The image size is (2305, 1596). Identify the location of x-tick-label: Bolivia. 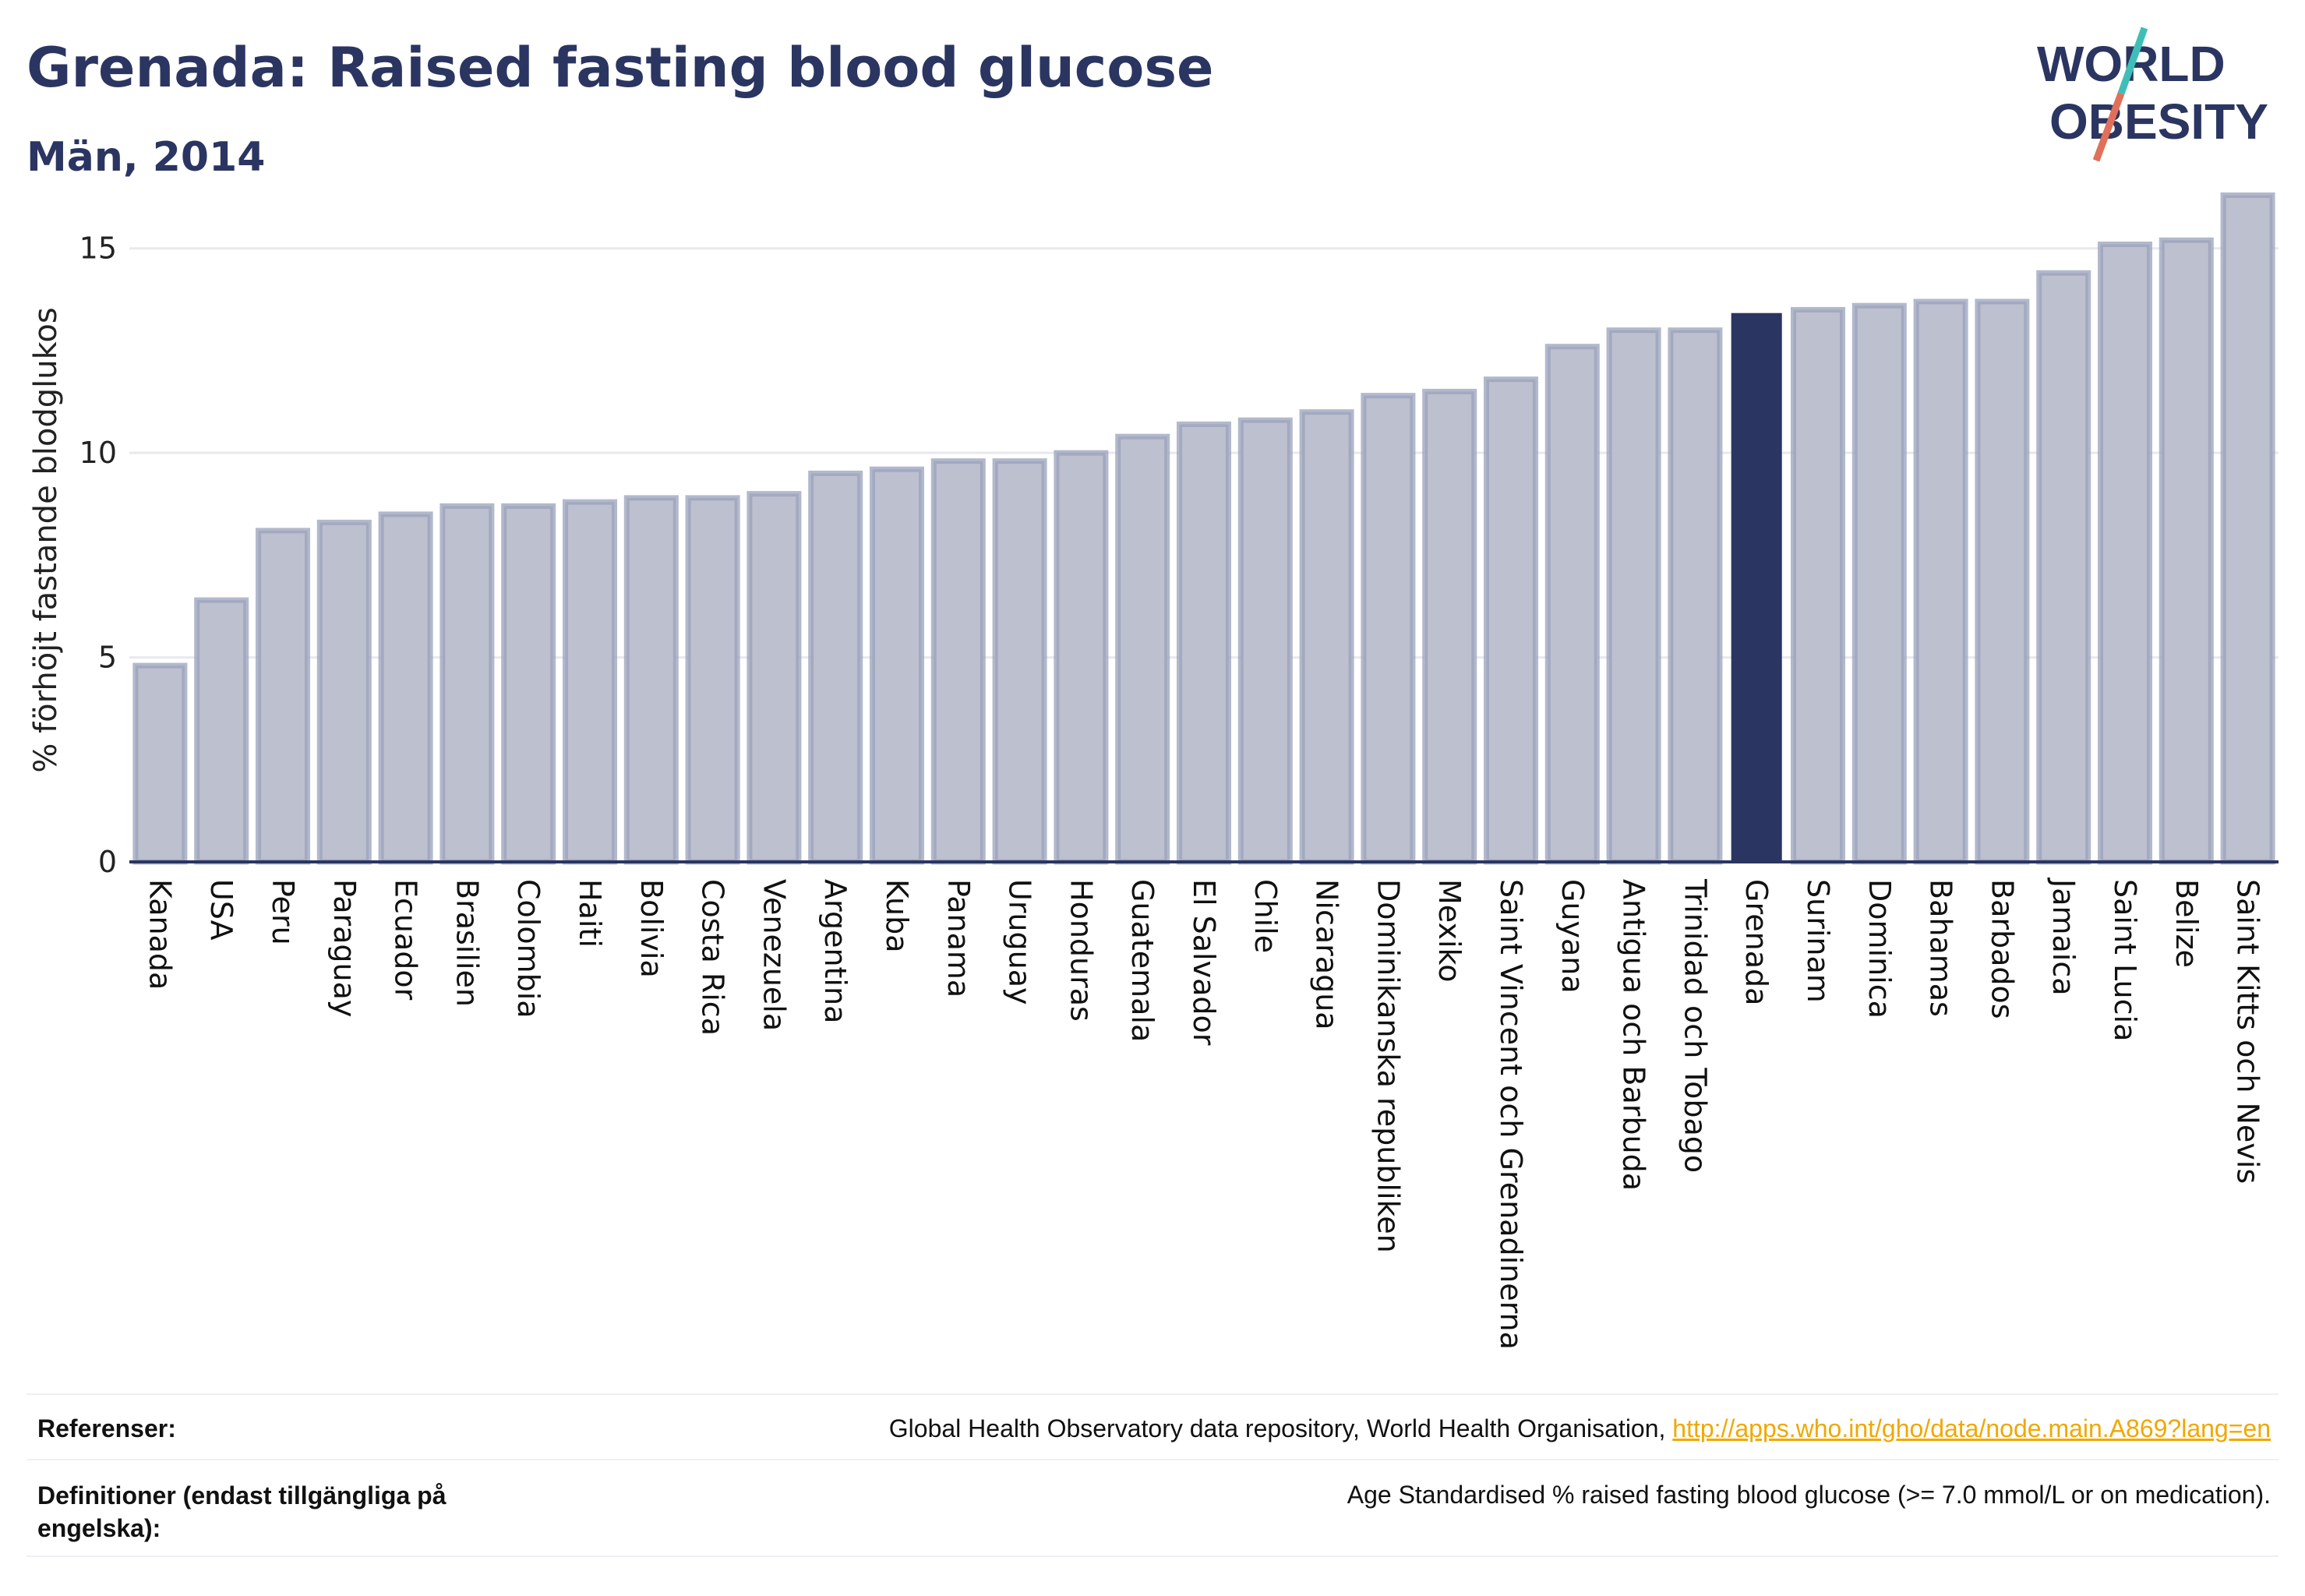
(651, 928).